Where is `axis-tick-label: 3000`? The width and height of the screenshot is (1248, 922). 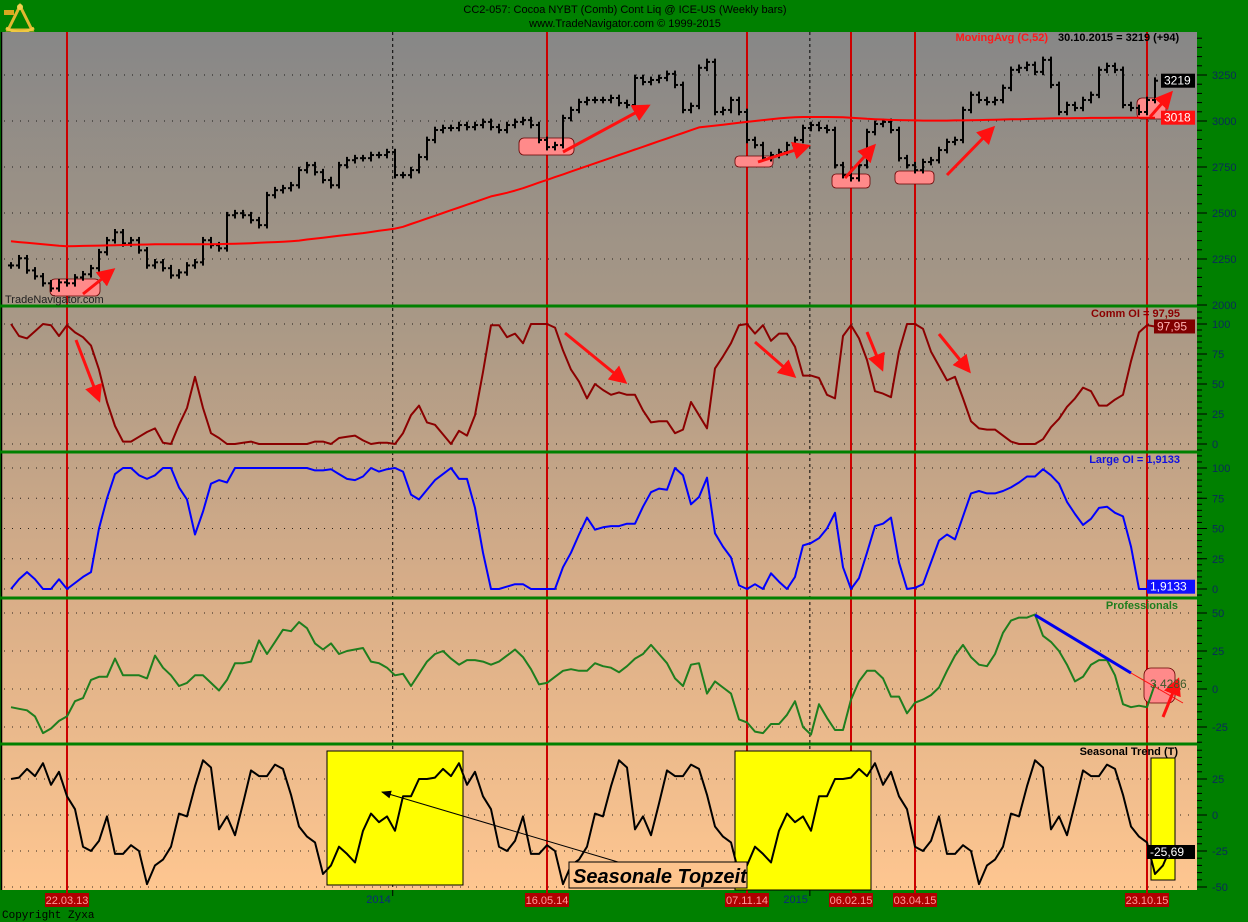
axis-tick-label: 3000 is located at coordinates (1224, 122).